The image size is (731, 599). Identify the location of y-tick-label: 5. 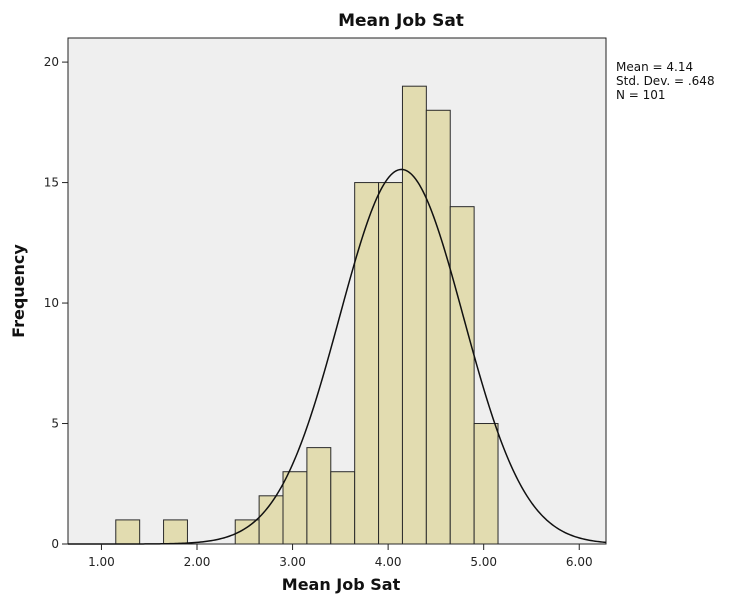
(55, 424).